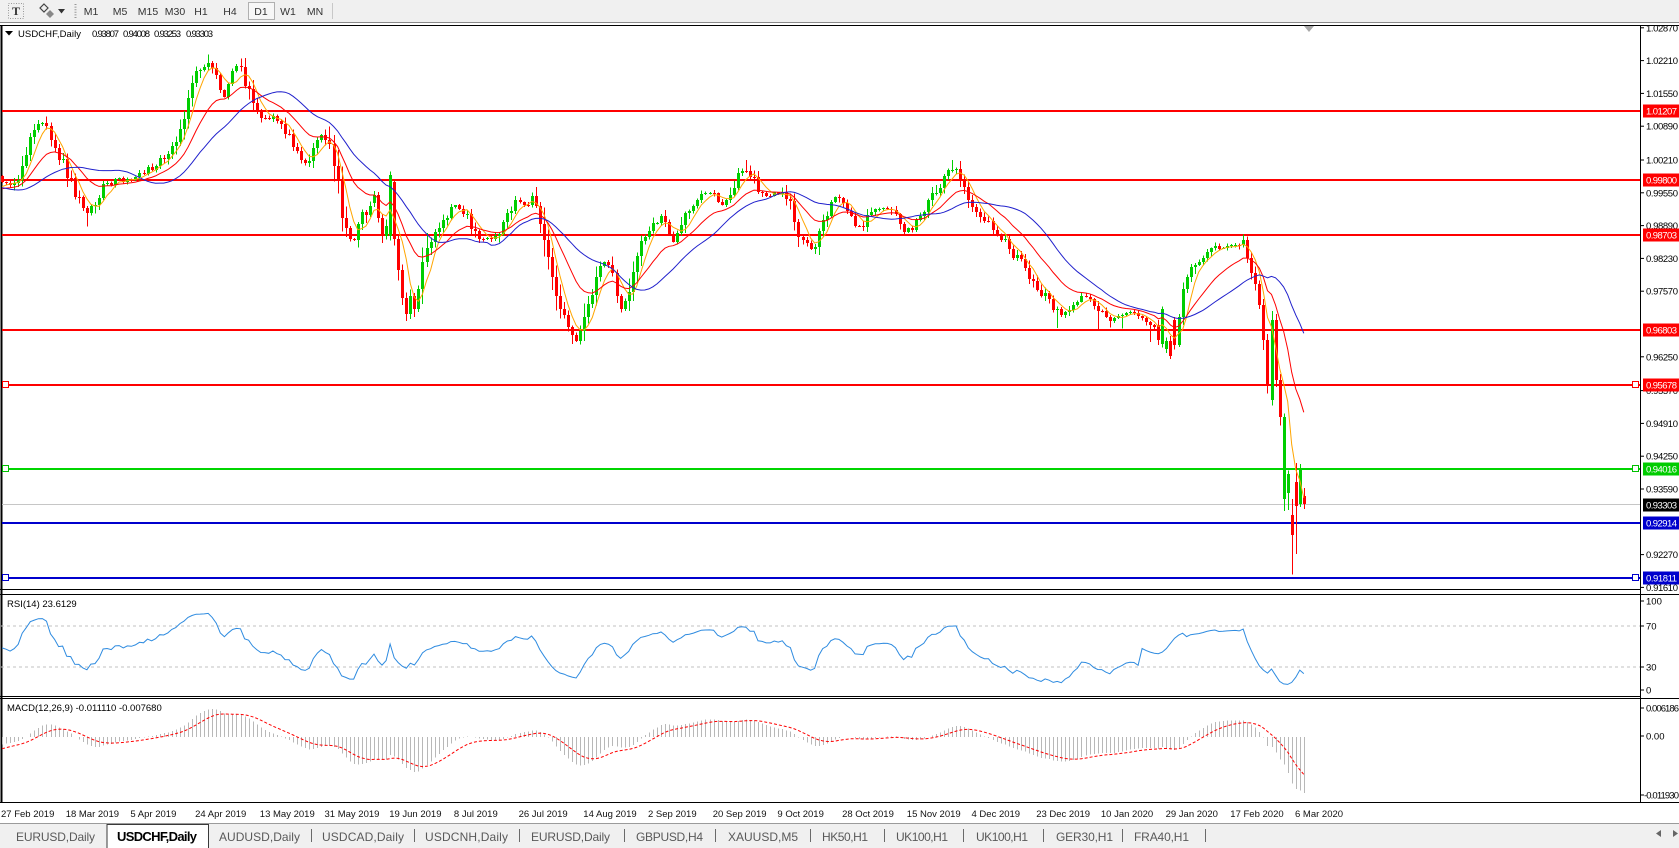  What do you see at coordinates (201, 12) in the screenshot?
I see `svg-text: H1` at bounding box center [201, 12].